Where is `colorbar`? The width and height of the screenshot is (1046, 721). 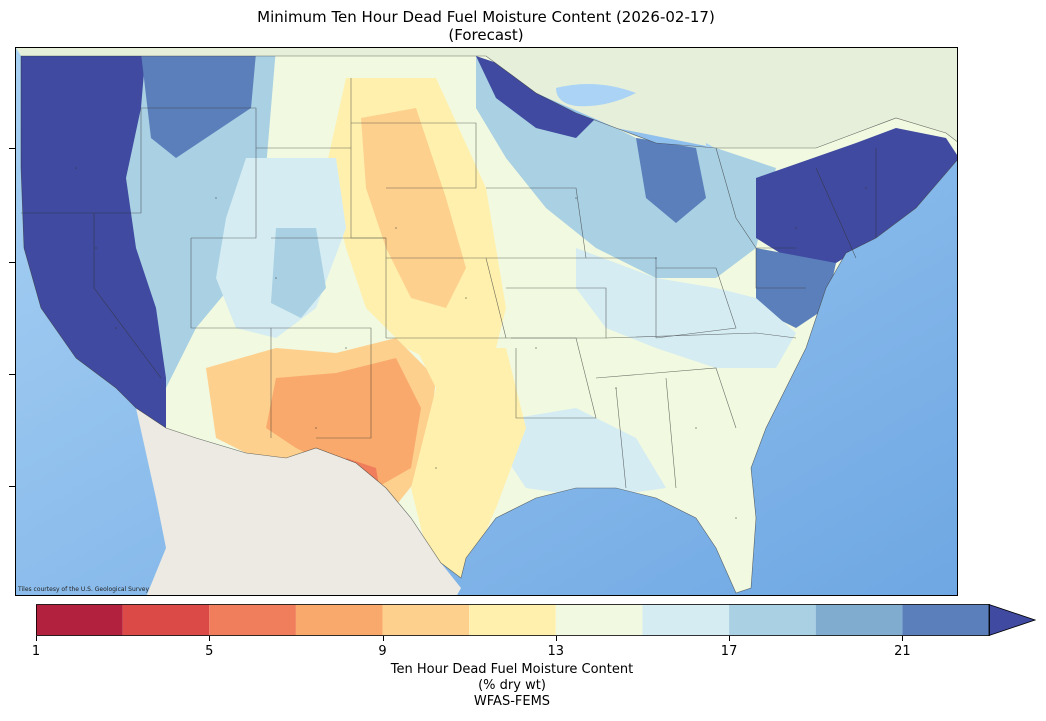 colorbar is located at coordinates (536, 620).